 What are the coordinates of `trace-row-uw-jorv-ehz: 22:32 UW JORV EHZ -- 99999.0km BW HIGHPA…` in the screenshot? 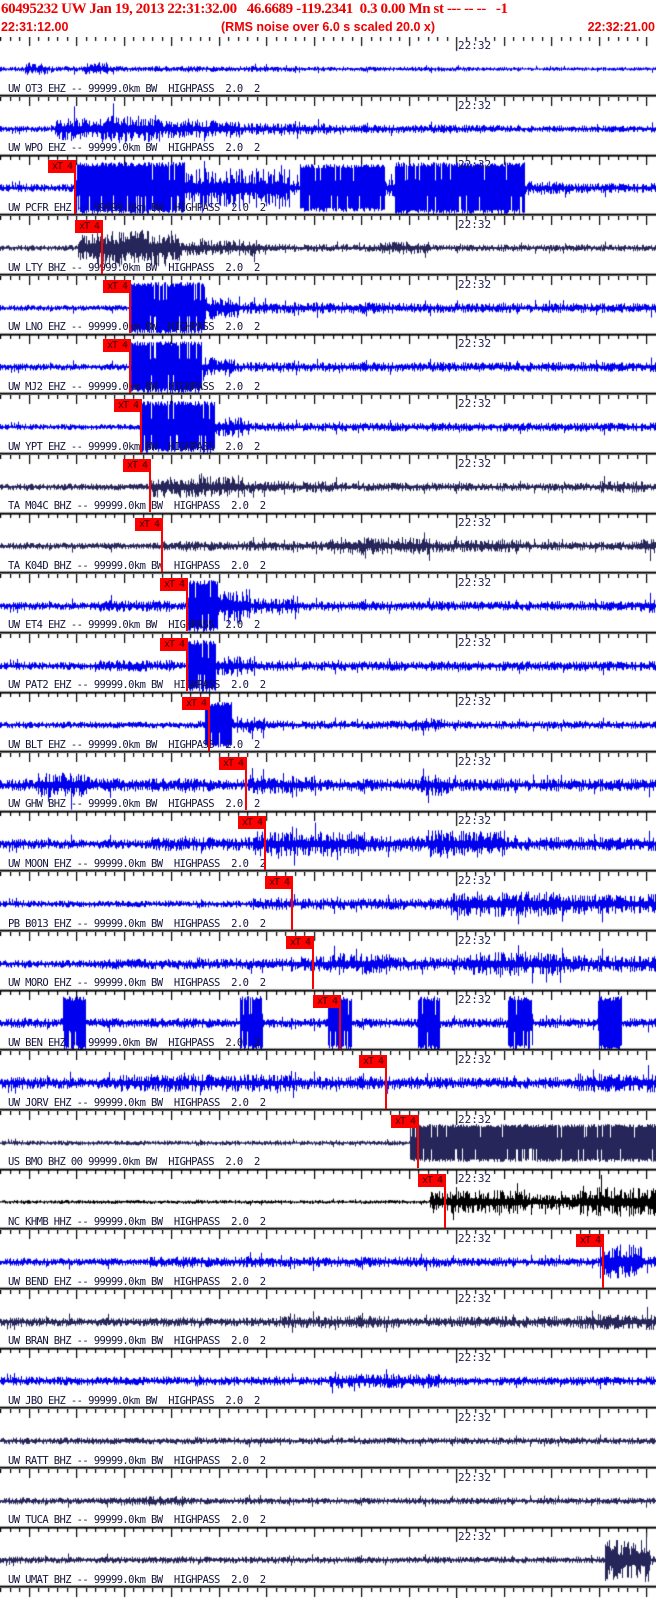 It's located at (328, 1082).